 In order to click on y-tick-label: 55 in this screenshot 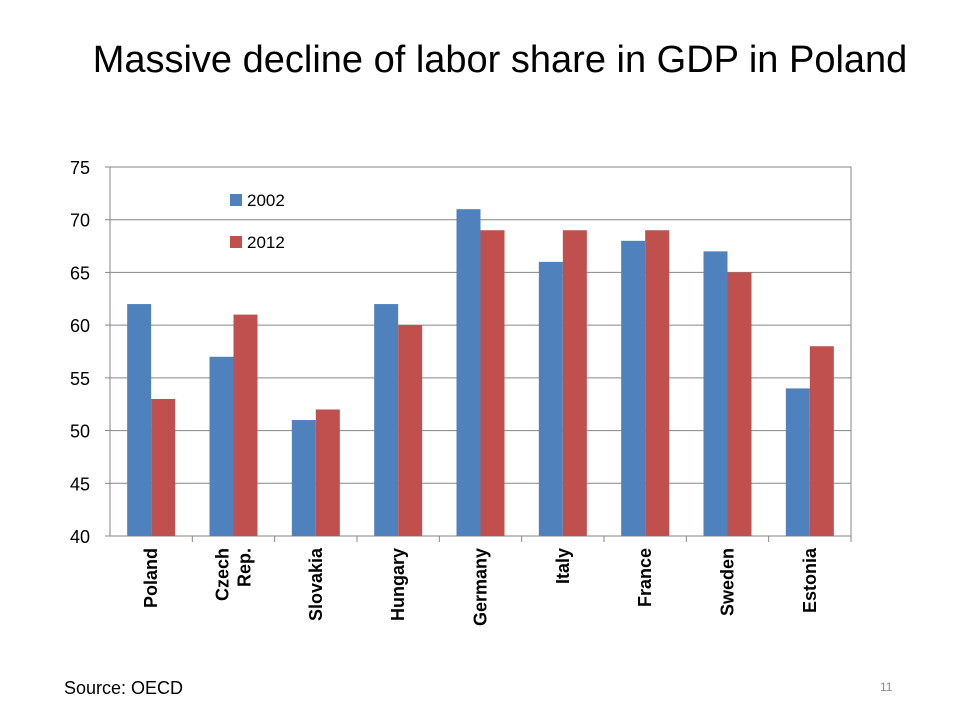, I will do `click(80, 379)`.